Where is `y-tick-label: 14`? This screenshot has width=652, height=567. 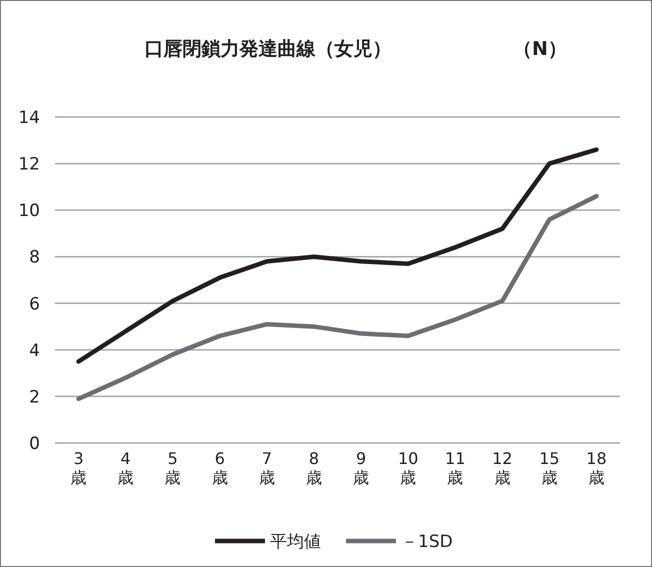 y-tick-label: 14 is located at coordinates (29, 118).